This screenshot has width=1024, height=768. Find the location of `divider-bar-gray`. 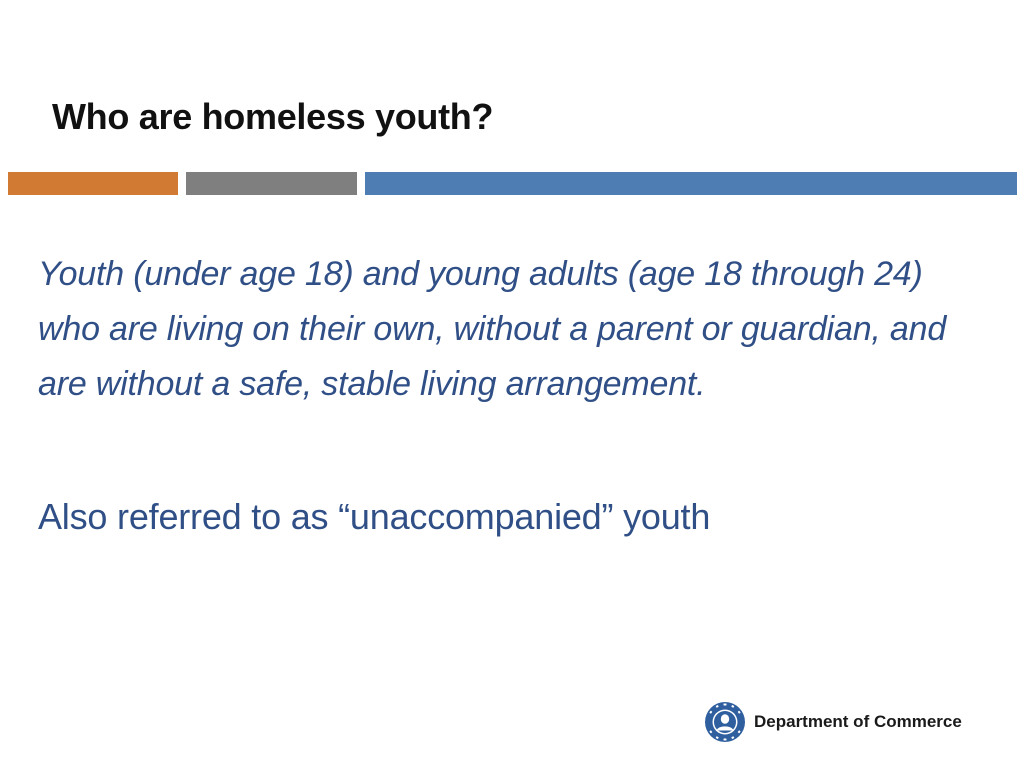

divider-bar-gray is located at coordinates (271, 183).